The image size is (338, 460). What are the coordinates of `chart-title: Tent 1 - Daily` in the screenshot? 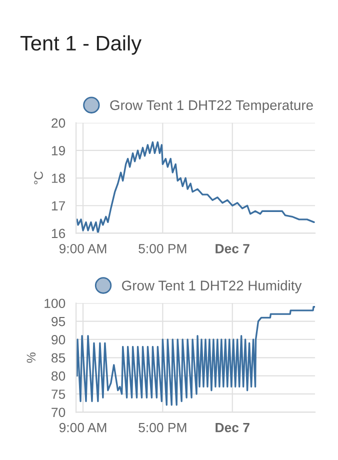 It's located at (81, 45).